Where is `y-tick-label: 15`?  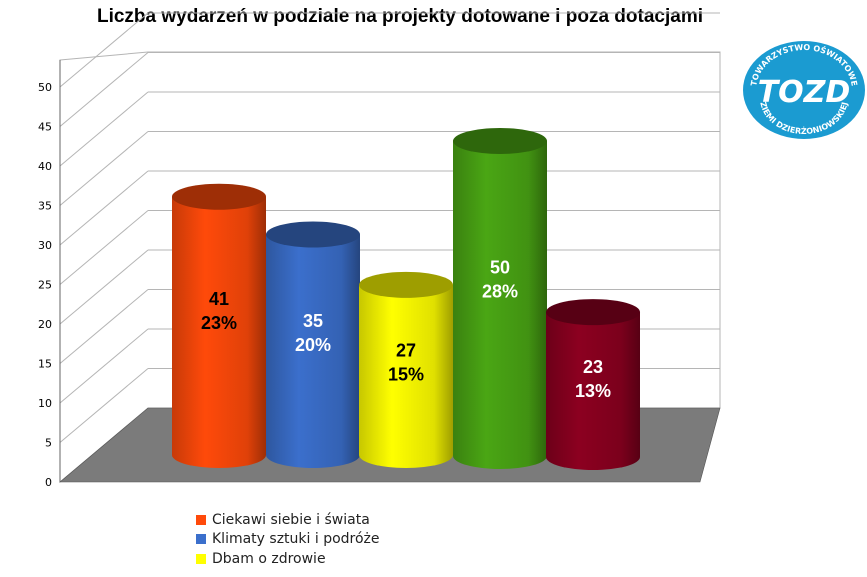 y-tick-label: 15 is located at coordinates (45, 364).